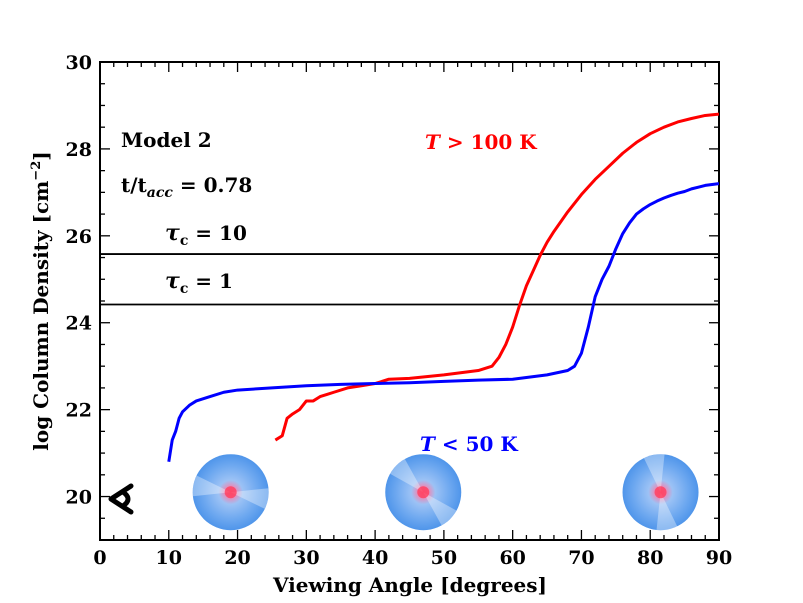 This screenshot has height=603, width=803. What do you see at coordinates (581, 558) in the screenshot?
I see `x-tick-label: 70` at bounding box center [581, 558].